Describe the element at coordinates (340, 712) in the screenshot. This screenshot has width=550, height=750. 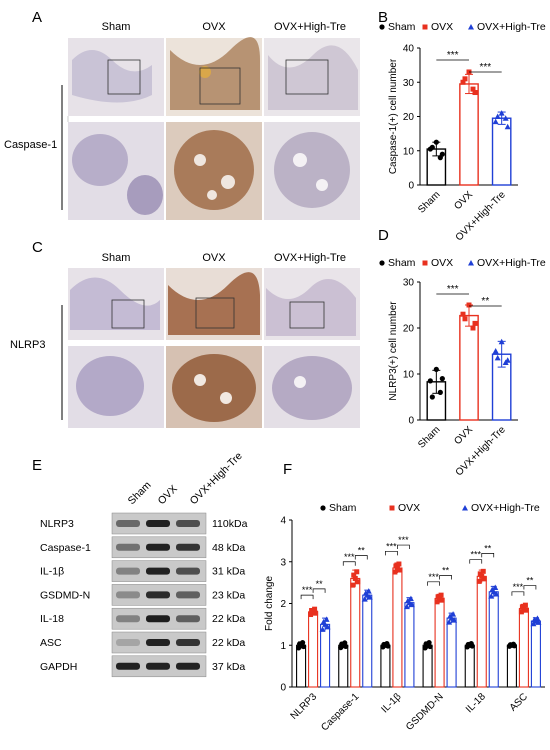
I see `x-tick-label: Caspase-1` at that location.